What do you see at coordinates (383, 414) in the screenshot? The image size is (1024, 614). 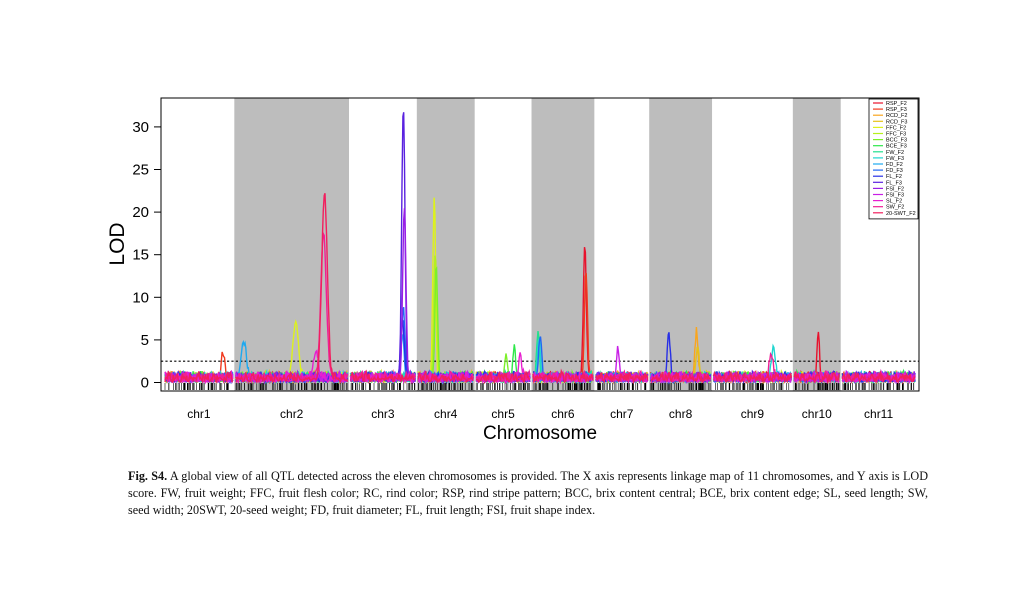 I see `x-tick-label-chr3: chr3` at bounding box center [383, 414].